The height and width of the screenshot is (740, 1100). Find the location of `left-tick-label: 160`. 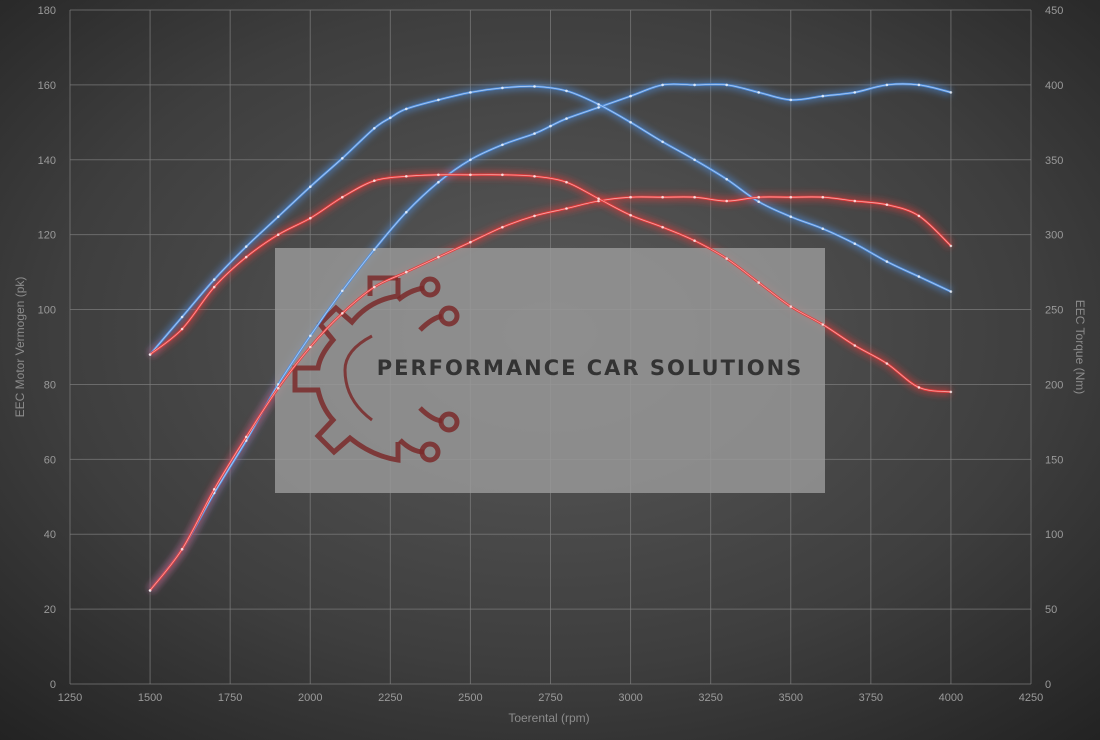

left-tick-label: 160 is located at coordinates (47, 86).